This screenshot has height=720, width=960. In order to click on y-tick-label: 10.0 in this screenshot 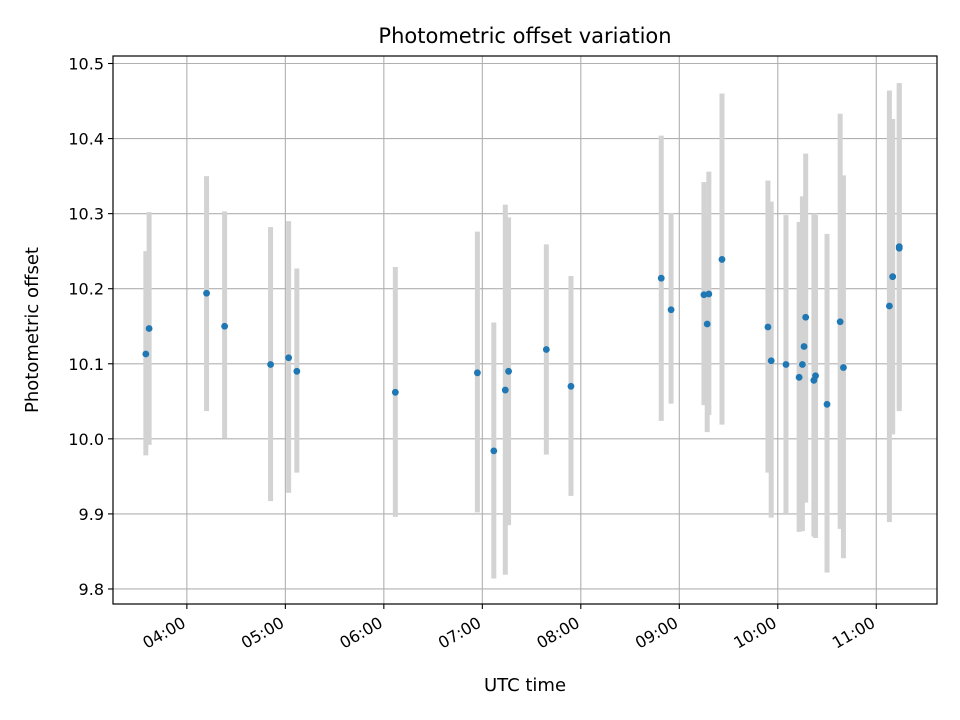, I will do `click(86, 439)`.